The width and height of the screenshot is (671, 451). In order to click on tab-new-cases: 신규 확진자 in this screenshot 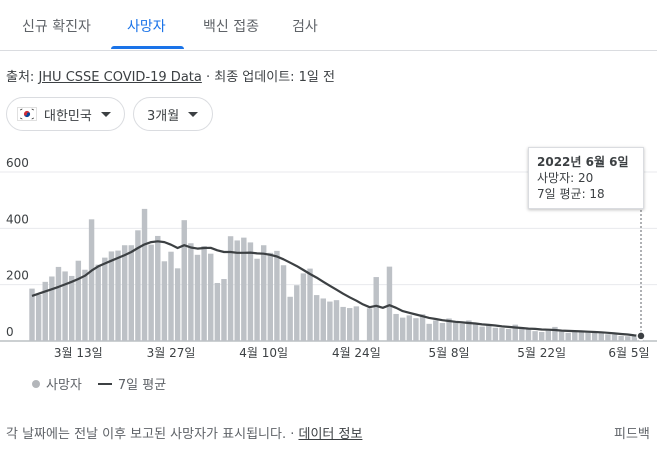, I will do `click(56, 27)`.